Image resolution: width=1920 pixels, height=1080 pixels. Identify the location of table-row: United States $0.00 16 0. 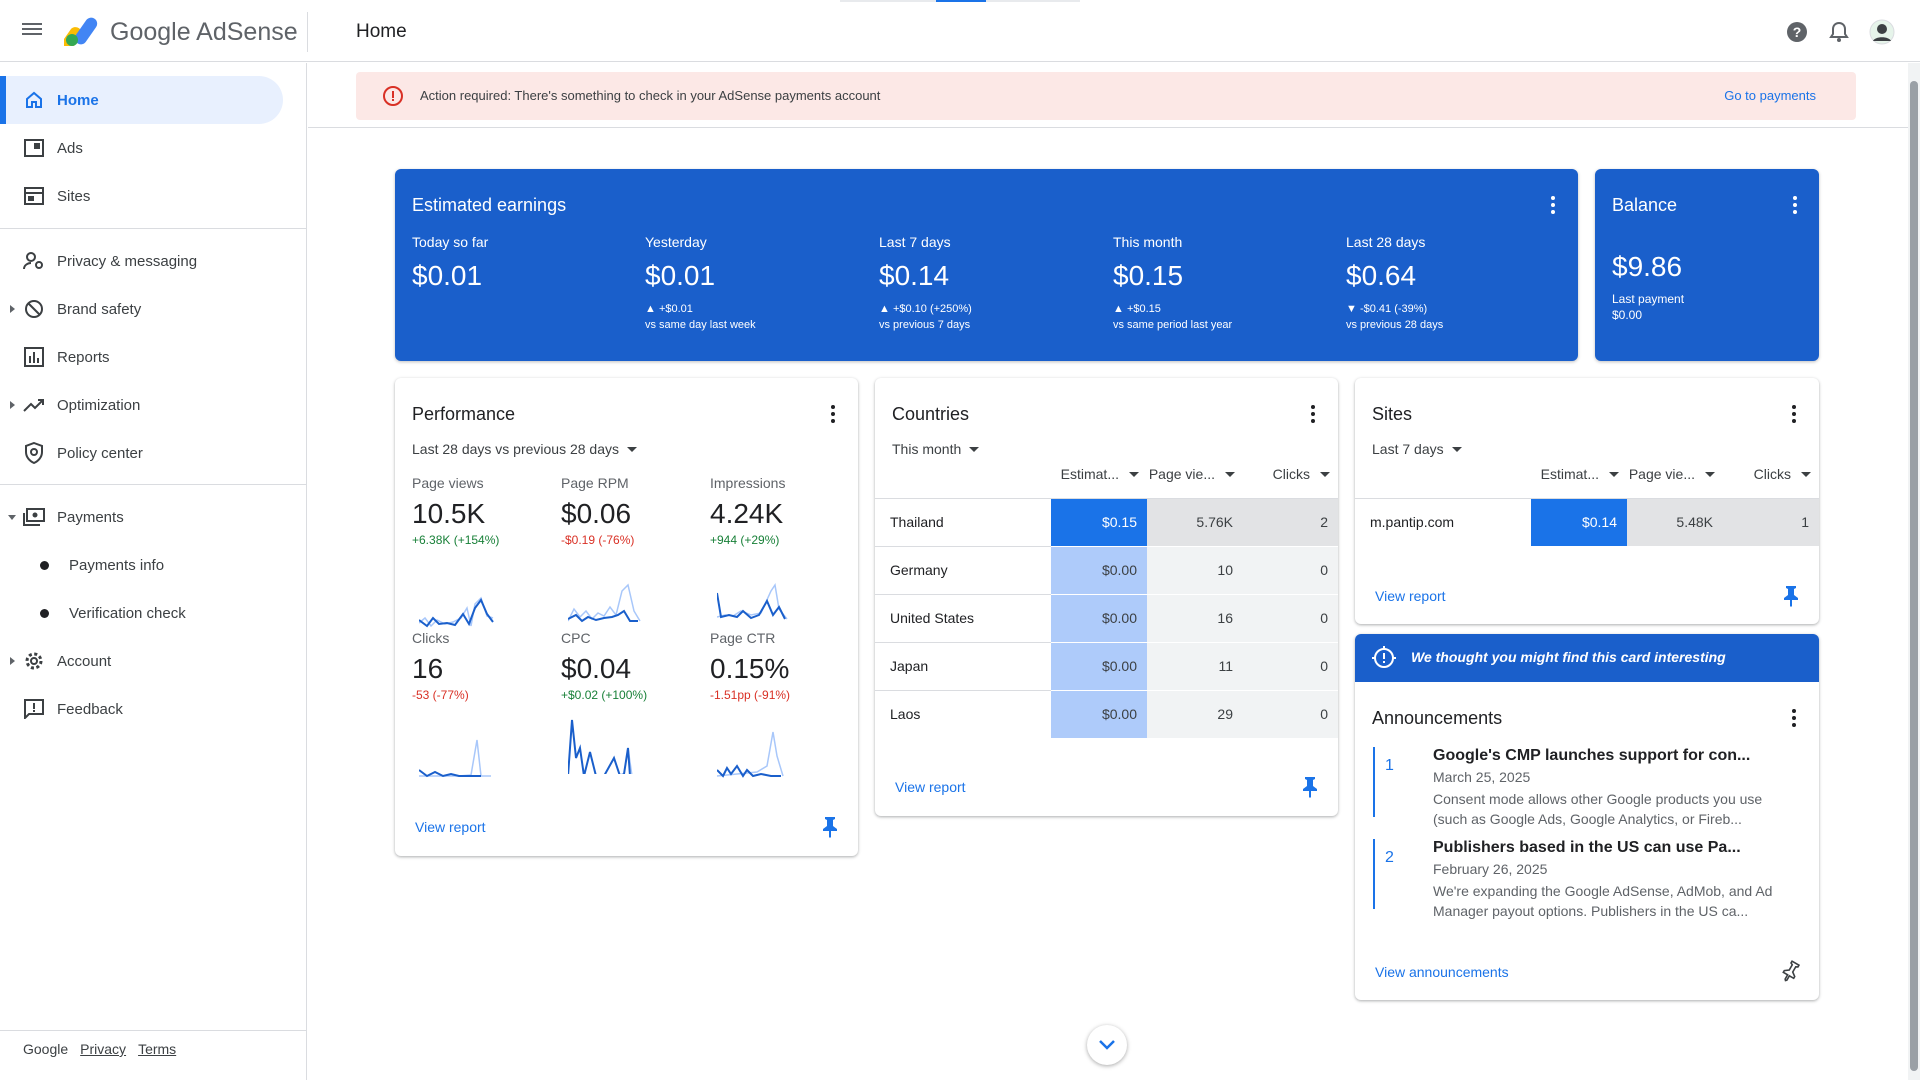
(1106, 618).